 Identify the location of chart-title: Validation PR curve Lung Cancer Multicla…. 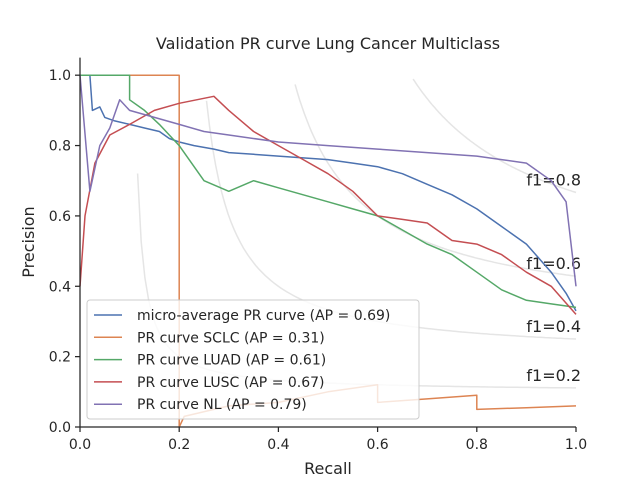
(328, 43).